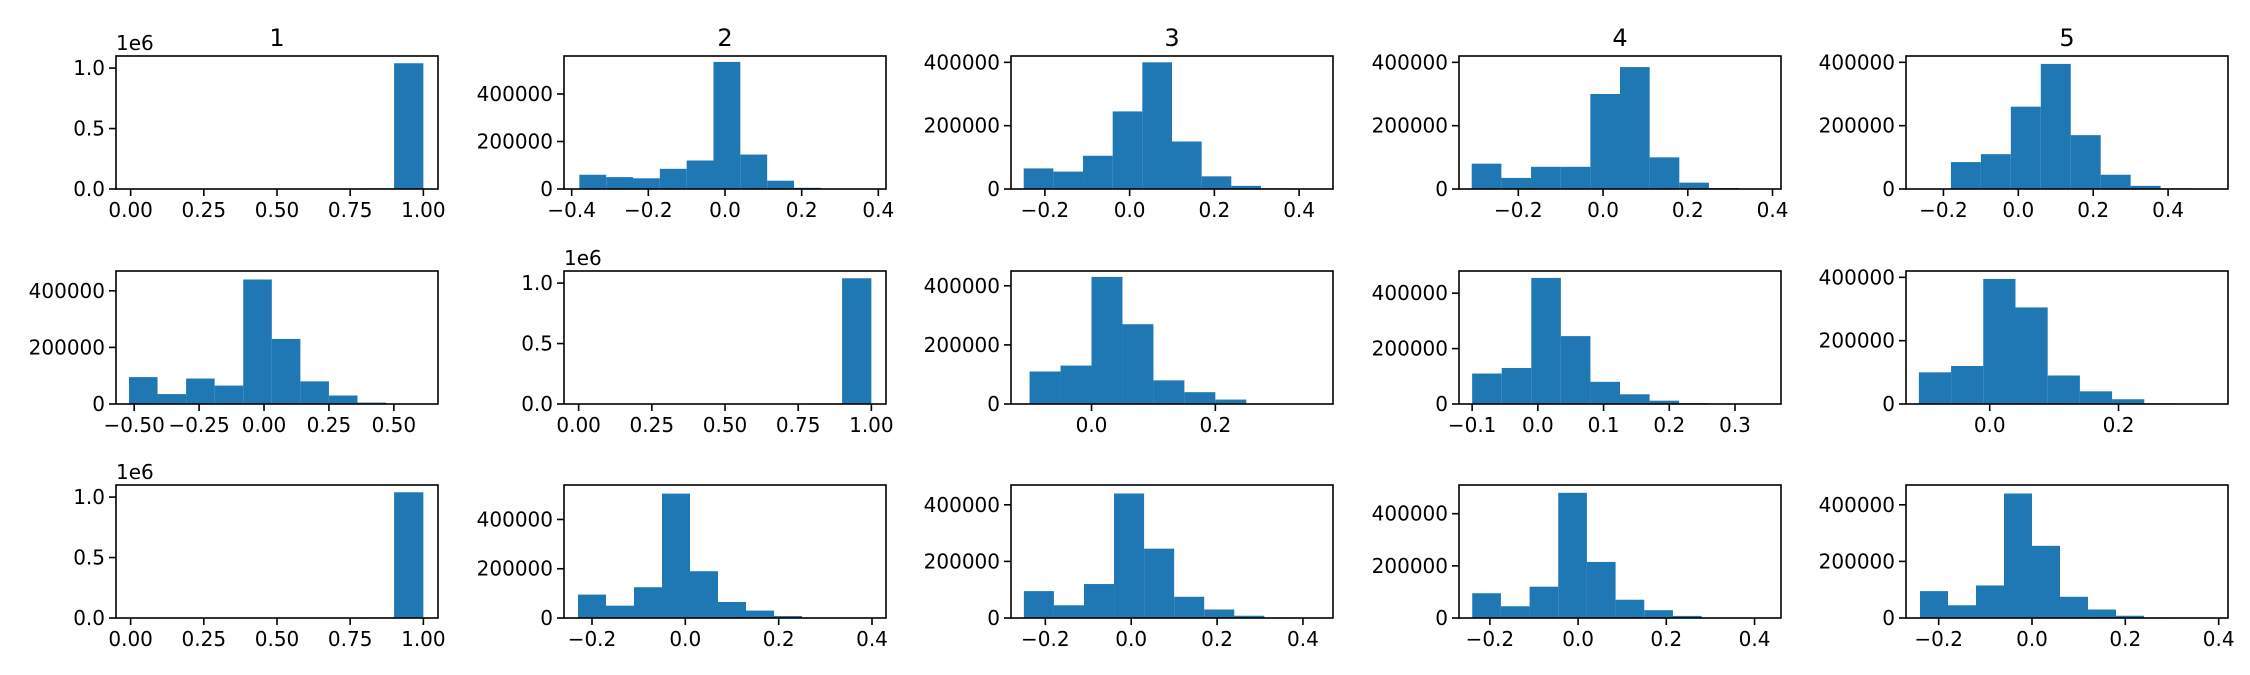 The width and height of the screenshot is (2250, 675). What do you see at coordinates (686, 123) in the screenshot?
I see `histogram-panel-r1c2: −0.4 −0.2 0.0 0.2 0.4 0 200000 400000 2` at bounding box center [686, 123].